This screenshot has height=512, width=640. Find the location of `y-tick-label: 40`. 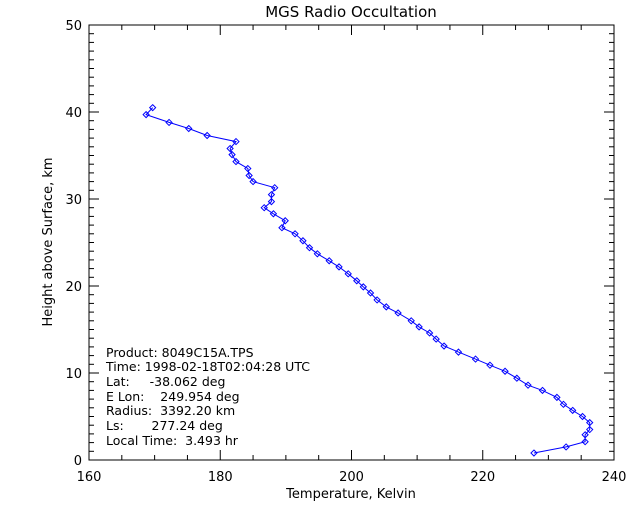

y-tick-label: 40 is located at coordinates (73, 113).